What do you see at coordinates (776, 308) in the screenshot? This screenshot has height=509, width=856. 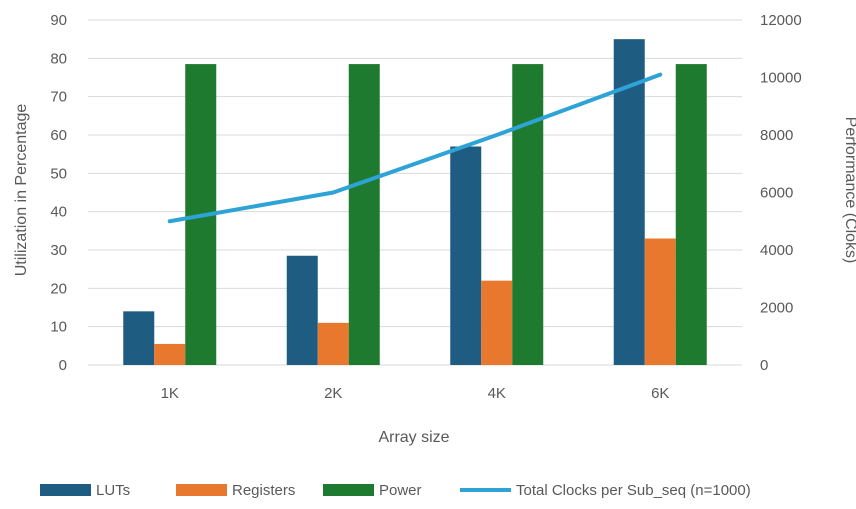 I see `right-tick-label: 2000` at bounding box center [776, 308].